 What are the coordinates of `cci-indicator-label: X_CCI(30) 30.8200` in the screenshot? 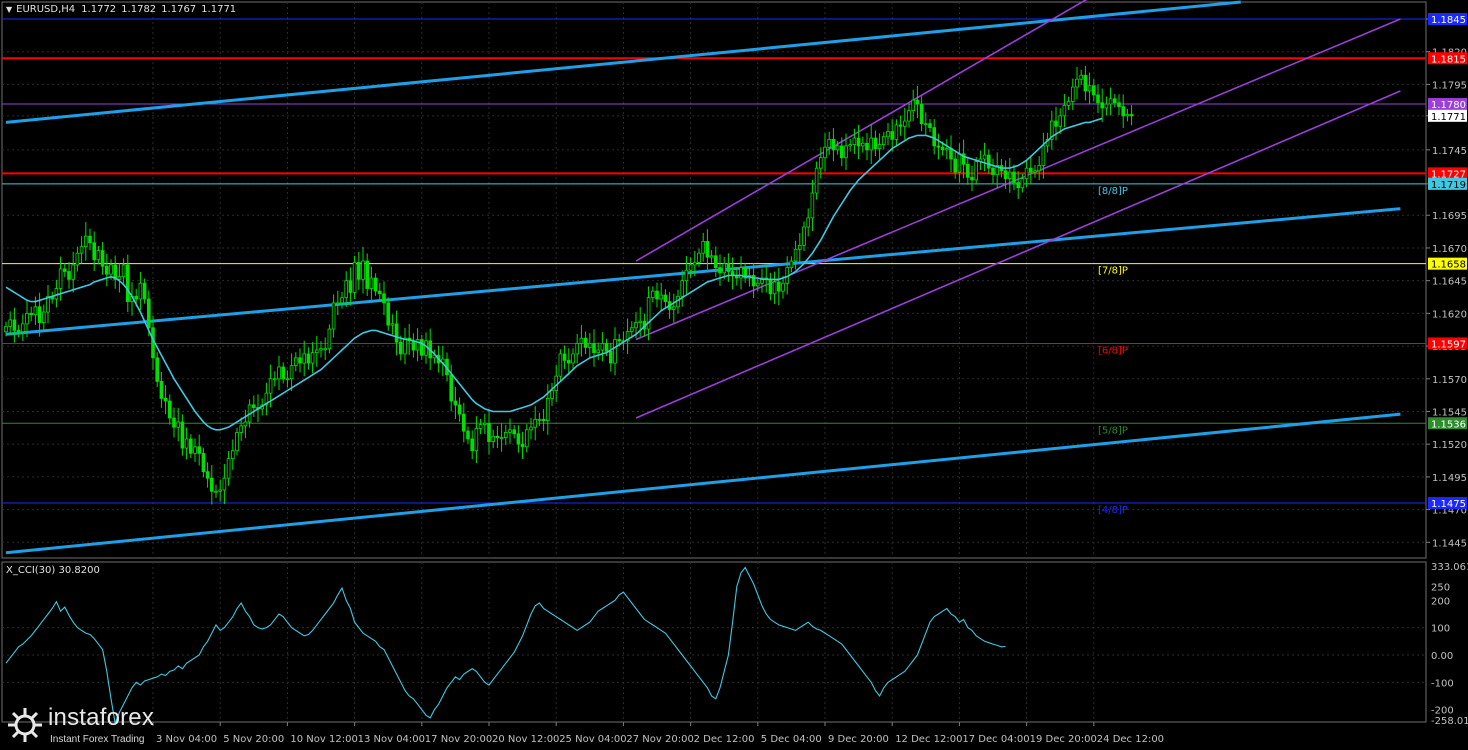 It's located at (53, 570).